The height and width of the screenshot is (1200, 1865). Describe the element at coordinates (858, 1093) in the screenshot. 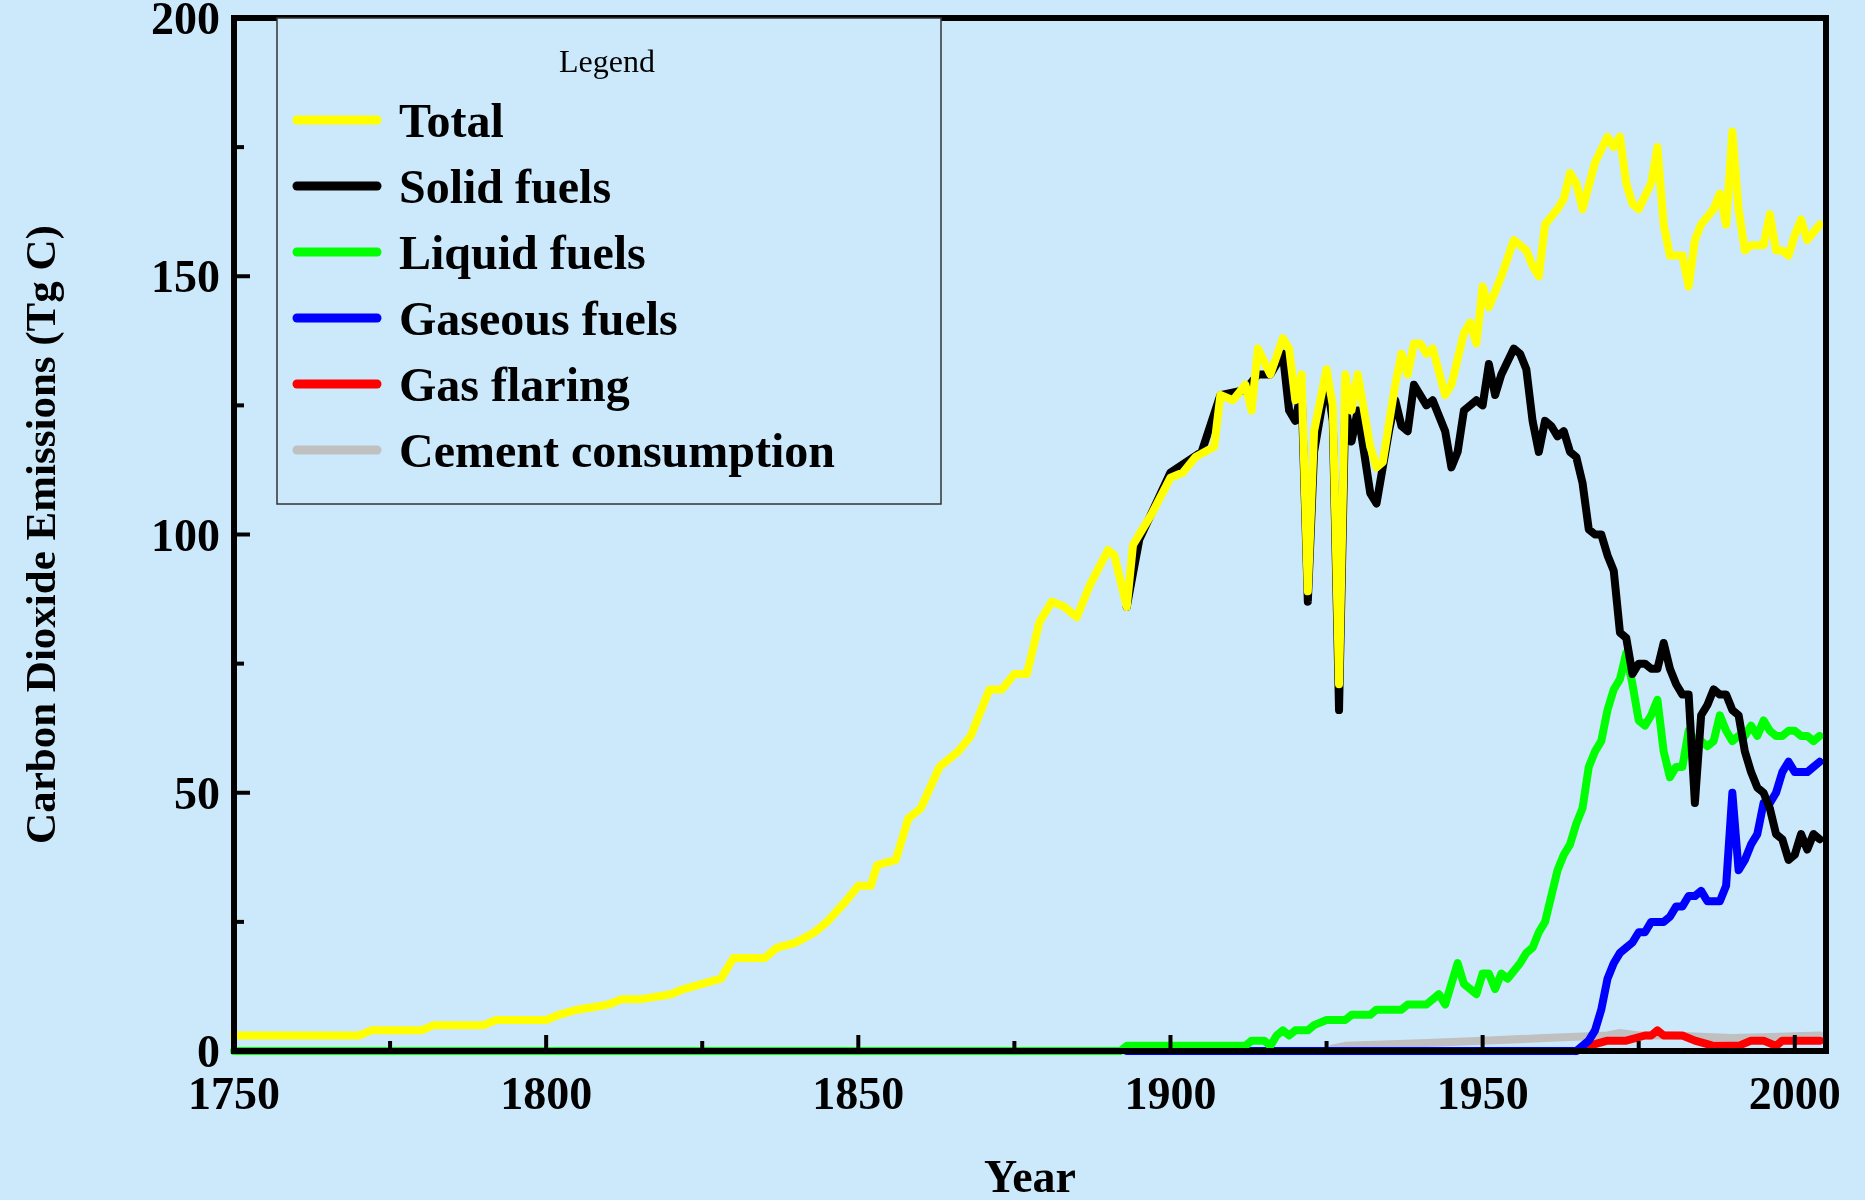

I see `x-tick-label: 1850` at that location.